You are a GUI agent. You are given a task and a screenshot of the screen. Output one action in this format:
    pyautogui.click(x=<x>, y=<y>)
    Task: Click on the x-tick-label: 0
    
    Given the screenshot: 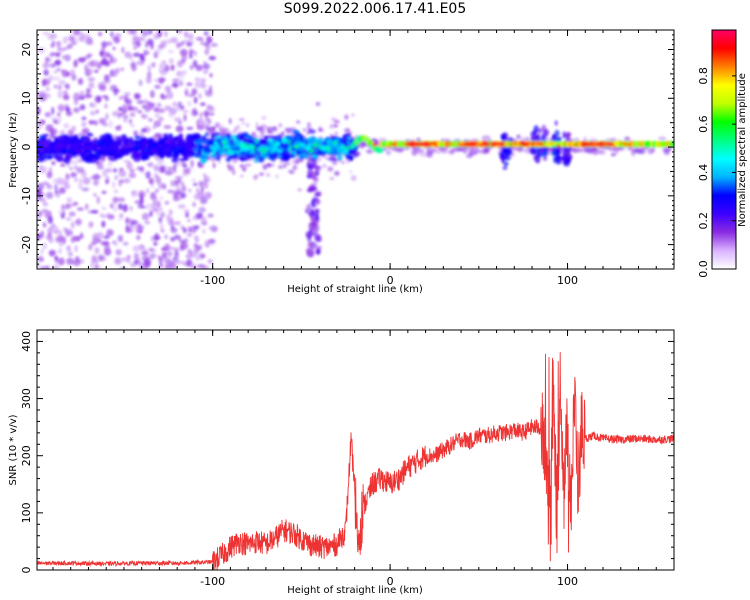 What is the action you would take?
    pyautogui.click(x=390, y=581)
    